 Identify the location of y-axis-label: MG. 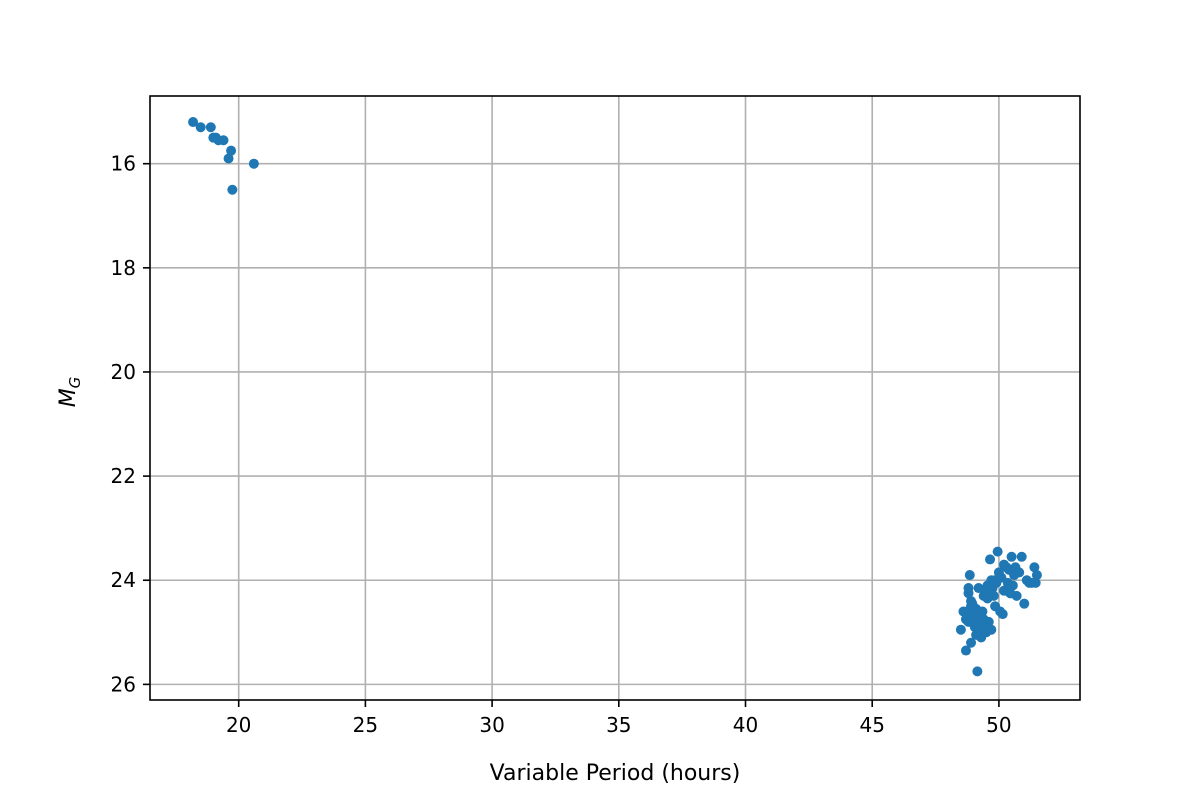
(70, 392).